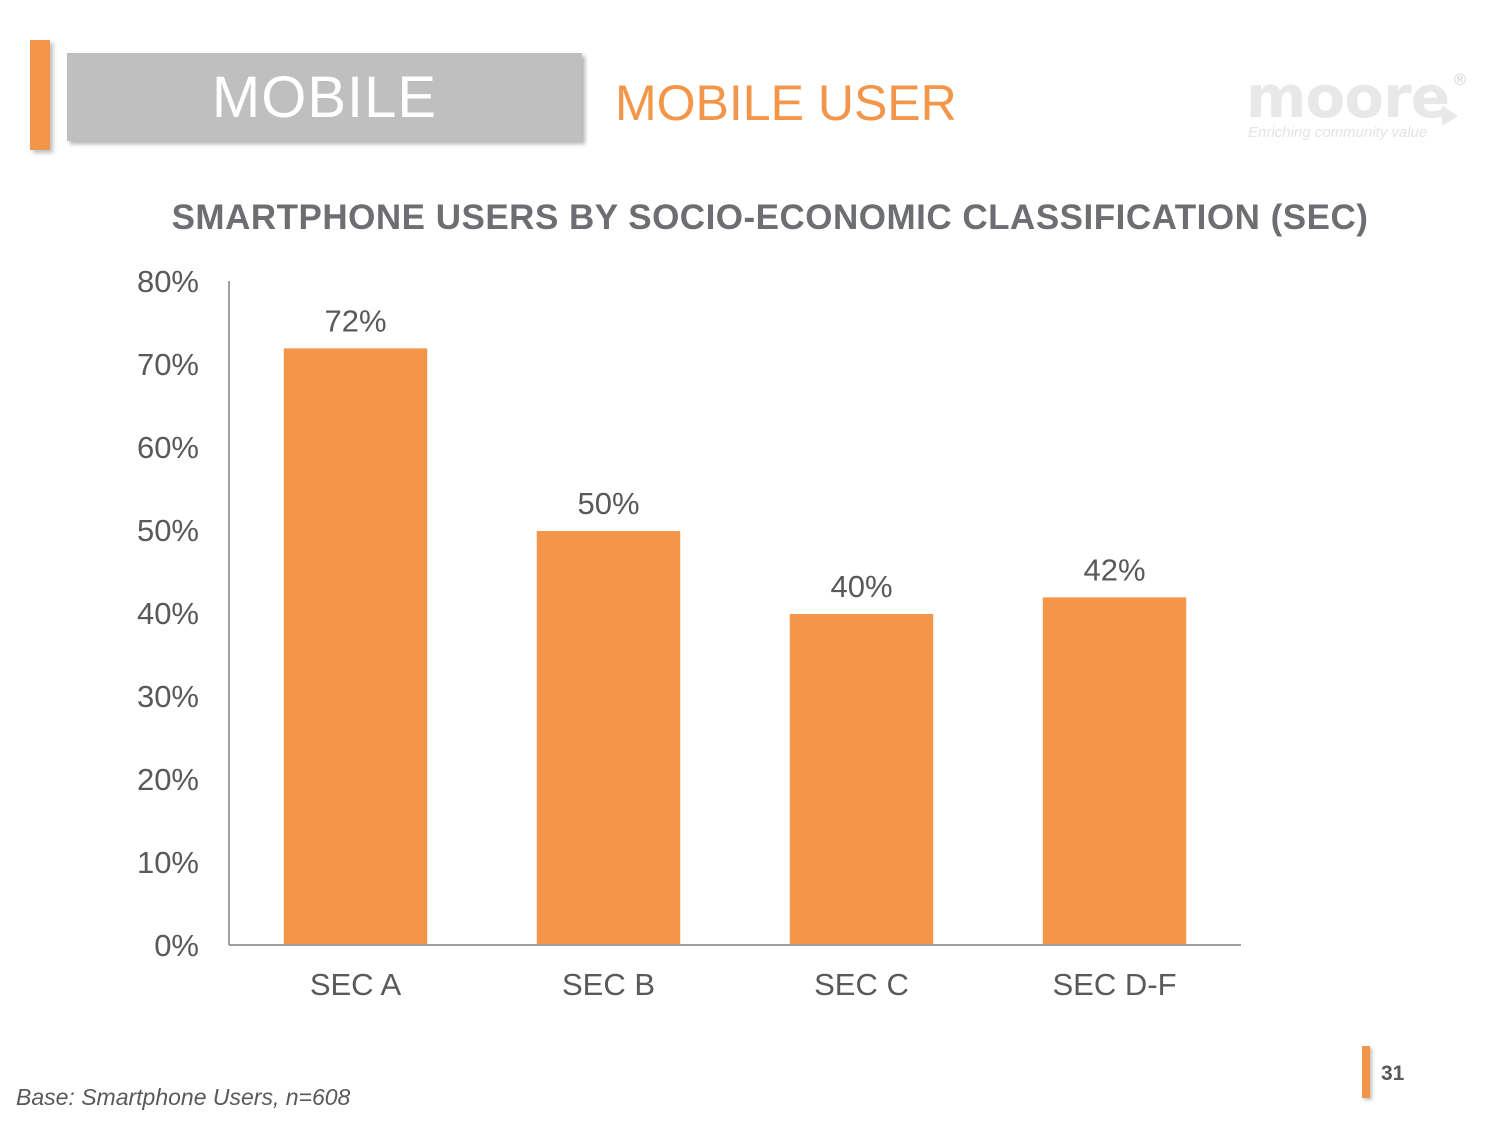  What do you see at coordinates (861, 586) in the screenshot?
I see `bar-value-label: 40%` at bounding box center [861, 586].